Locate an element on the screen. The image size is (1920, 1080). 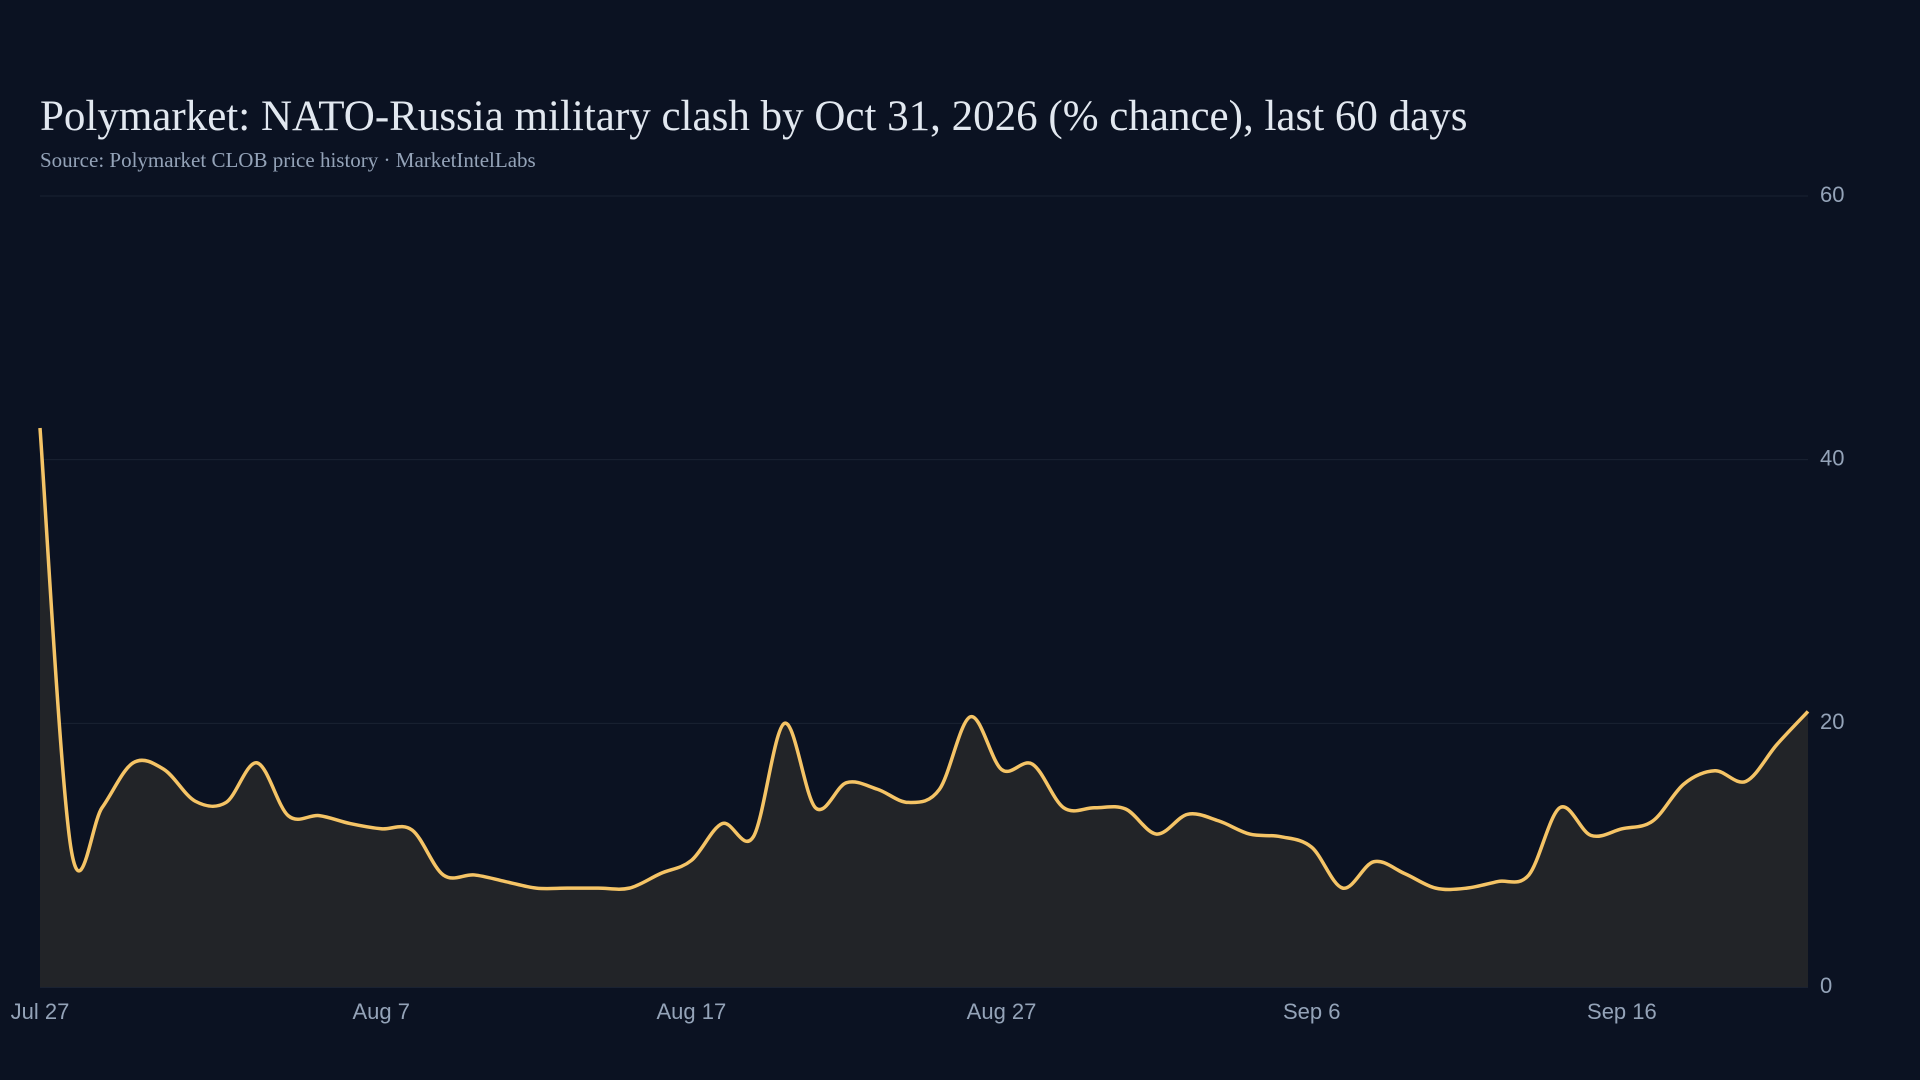
x-tick-label: Sep 6 is located at coordinates (1312, 1011).